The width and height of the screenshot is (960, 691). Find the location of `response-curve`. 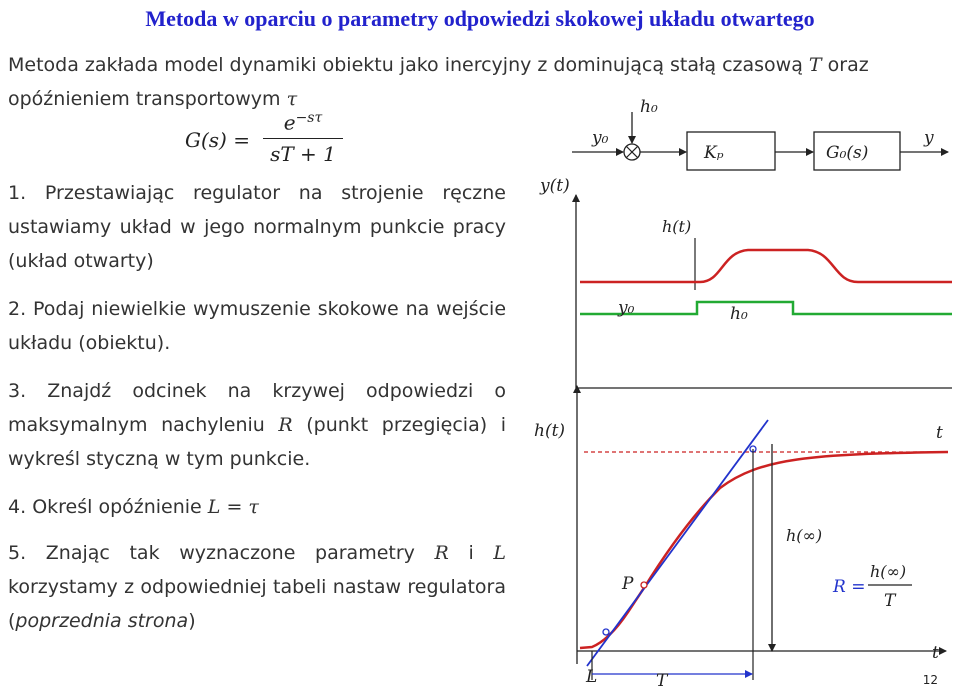

response-curve is located at coordinates (764, 550).